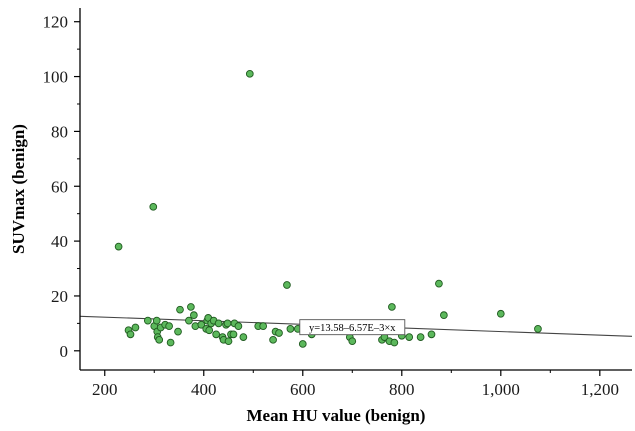 The image size is (635, 431). I want to click on fit-equation-label: y=13.58–6.57E–3×x, so click(352, 328).